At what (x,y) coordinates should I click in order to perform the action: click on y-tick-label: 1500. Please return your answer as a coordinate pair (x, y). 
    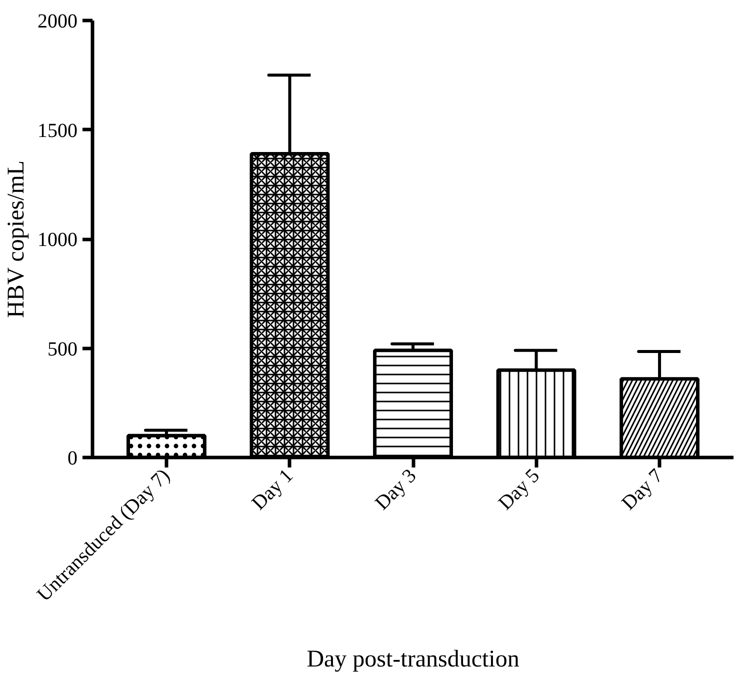
    Looking at the image, I should click on (58, 131).